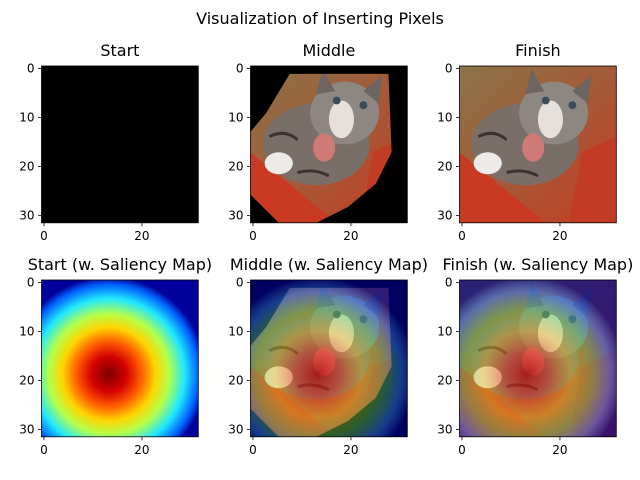 The width and height of the screenshot is (640, 480). Describe the element at coordinates (109, 142) in the screenshot. I see `image-panel-1: Start 0 10 20 30 0 20` at that location.